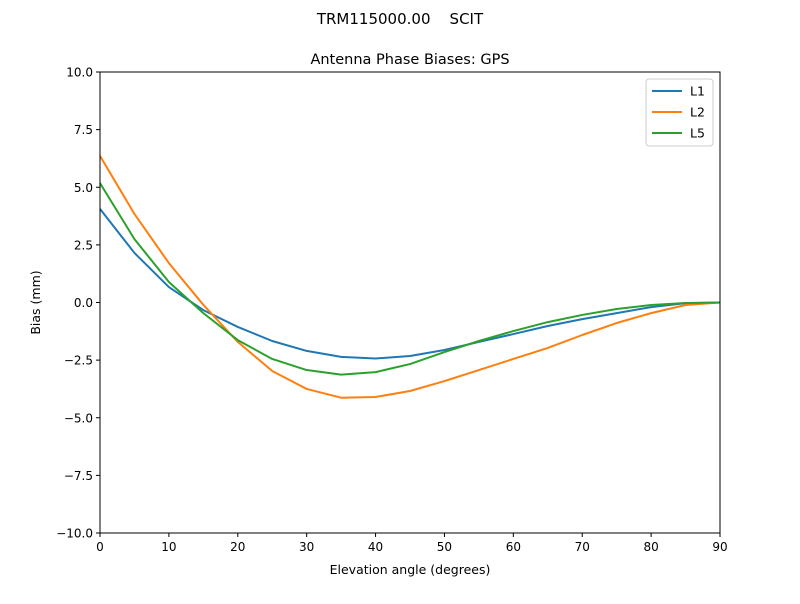 The width and height of the screenshot is (800, 604). I want to click on x-tick-label: 20, so click(237, 547).